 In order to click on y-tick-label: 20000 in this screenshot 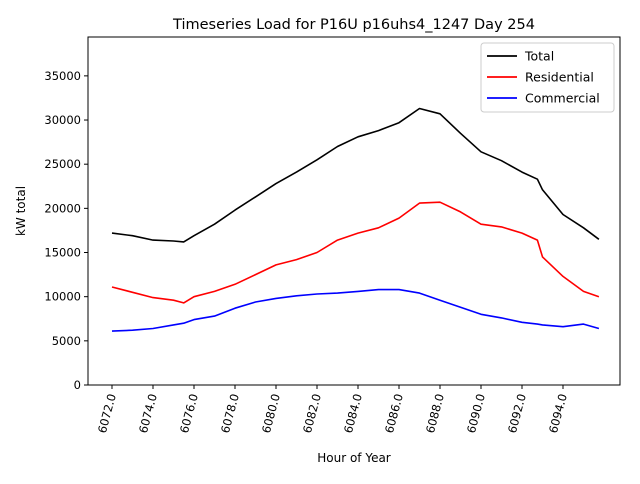, I will do `click(62, 208)`.